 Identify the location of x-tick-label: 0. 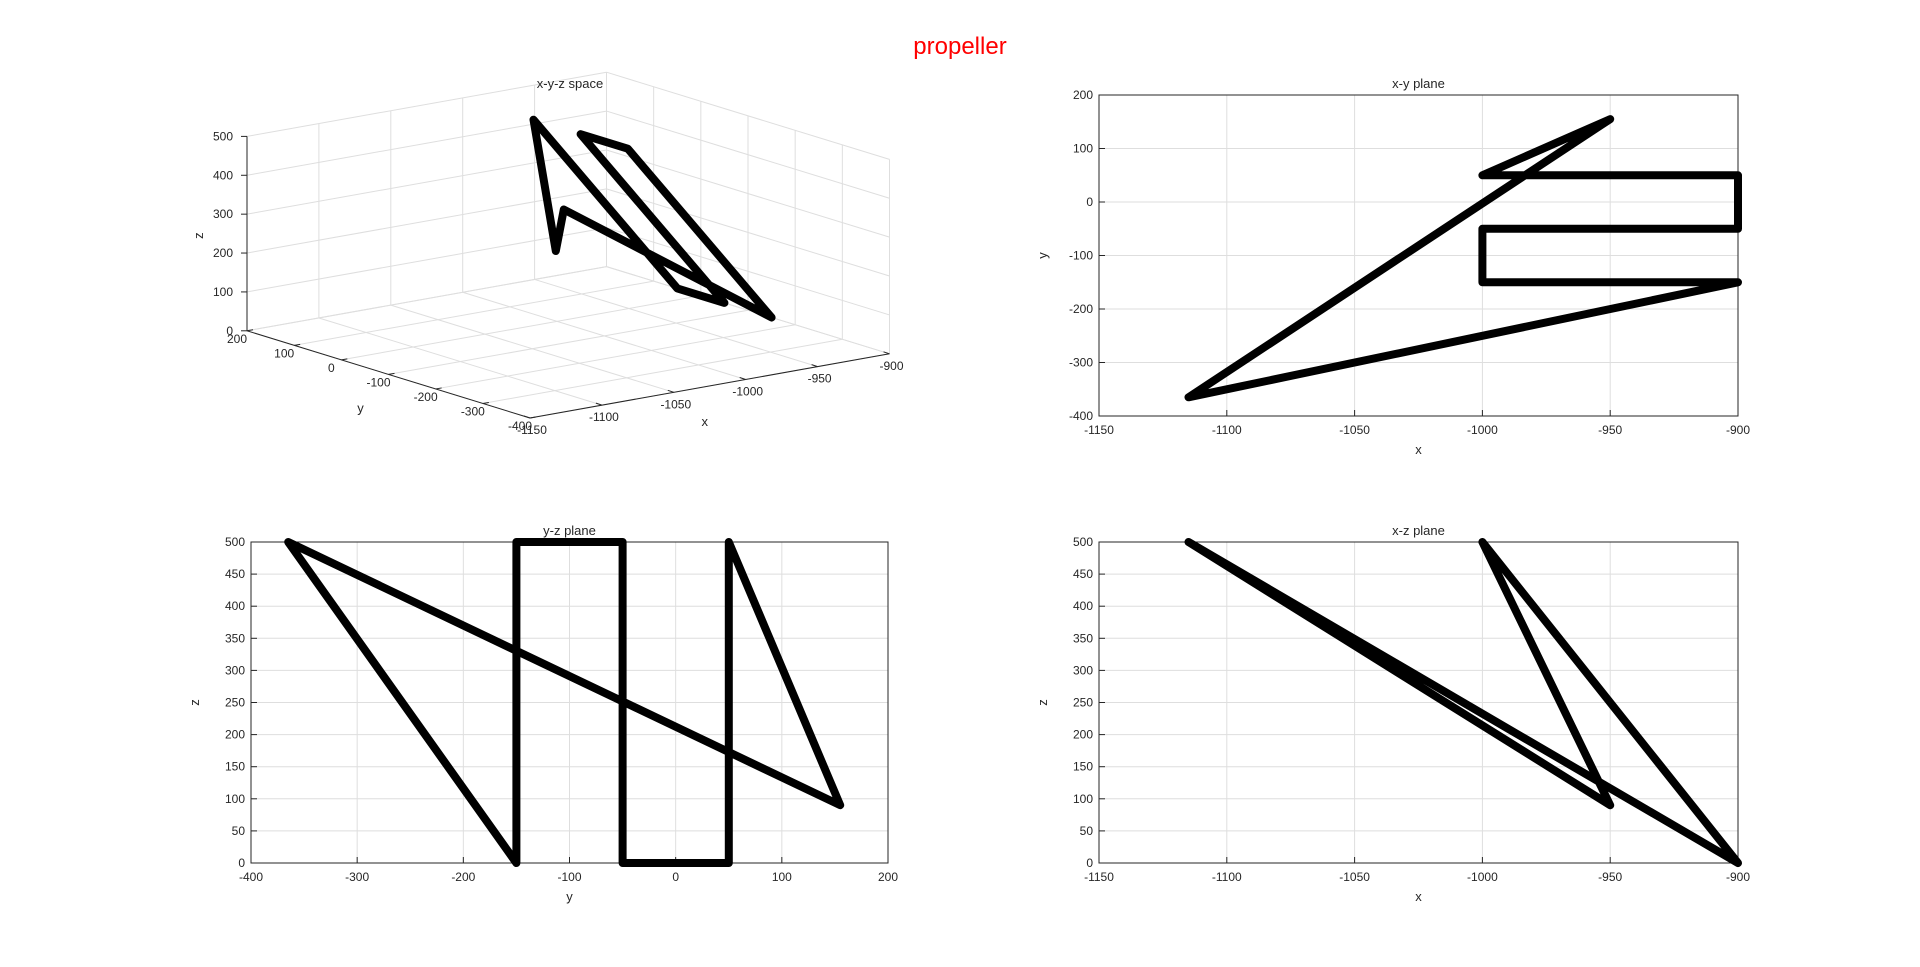
(675, 877).